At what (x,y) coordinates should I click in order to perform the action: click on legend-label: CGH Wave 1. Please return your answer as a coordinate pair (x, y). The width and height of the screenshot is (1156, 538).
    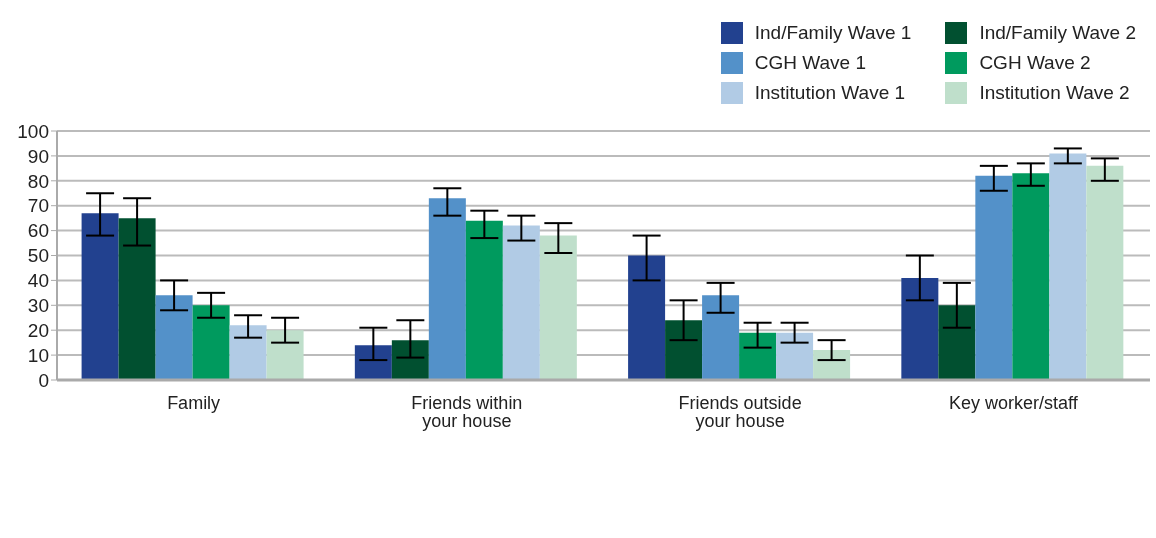
    Looking at the image, I should click on (810, 63).